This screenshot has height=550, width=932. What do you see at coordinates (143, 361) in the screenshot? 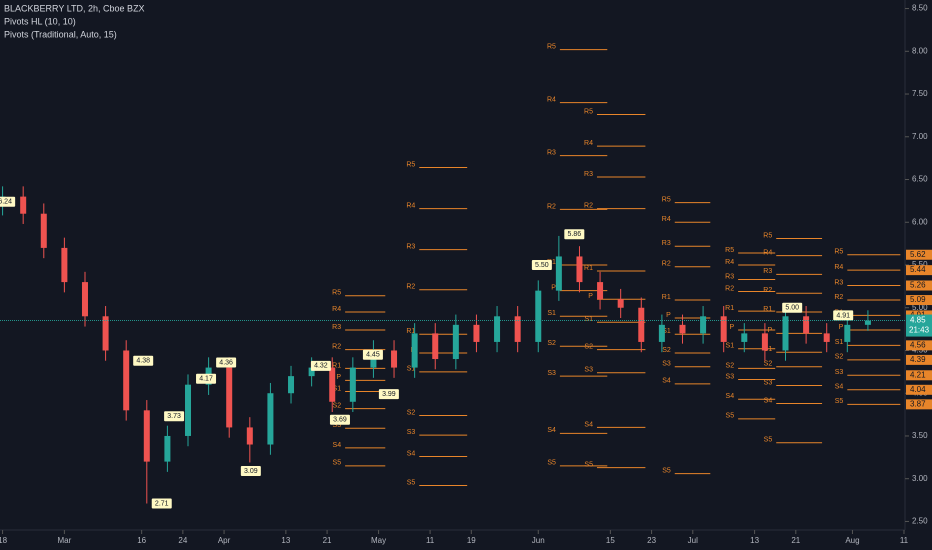
I see `pivot-hl-label: 4.38` at bounding box center [143, 361].